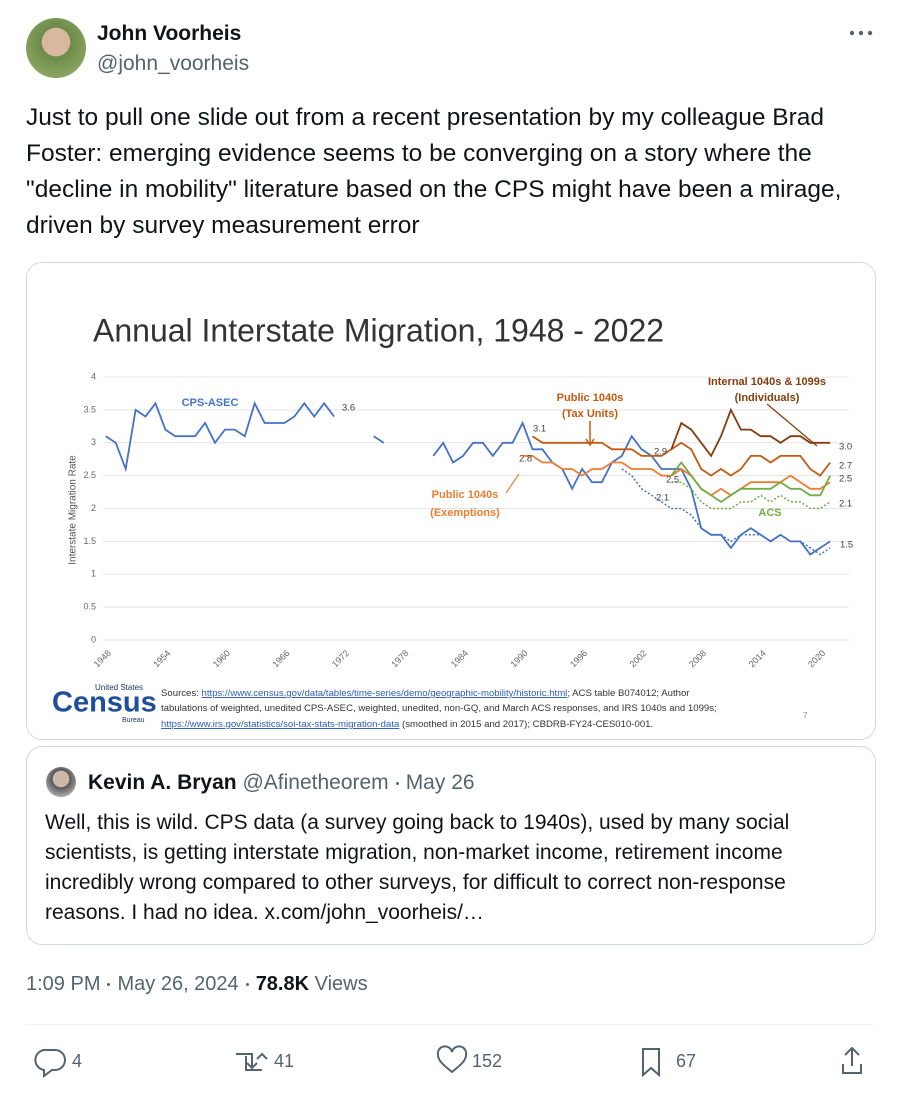 This screenshot has height=1096, width=898. I want to click on x-tick-label: 1960, so click(221, 658).